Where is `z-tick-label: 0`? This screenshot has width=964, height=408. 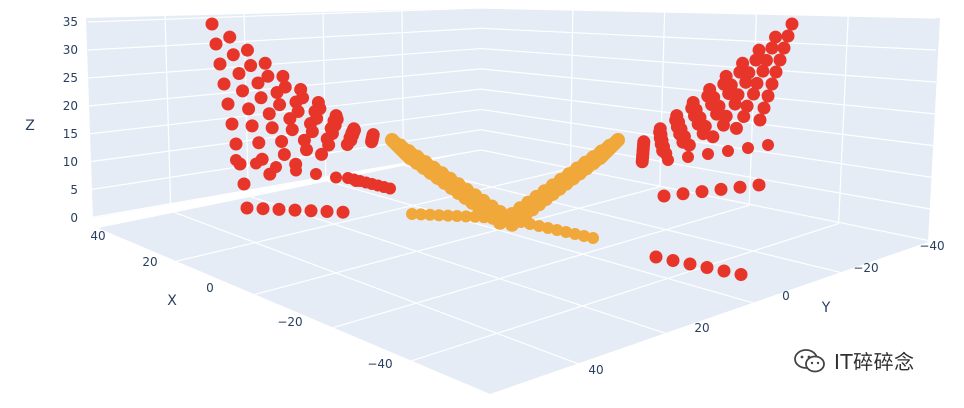 z-tick-label: 0 is located at coordinates (74, 218).